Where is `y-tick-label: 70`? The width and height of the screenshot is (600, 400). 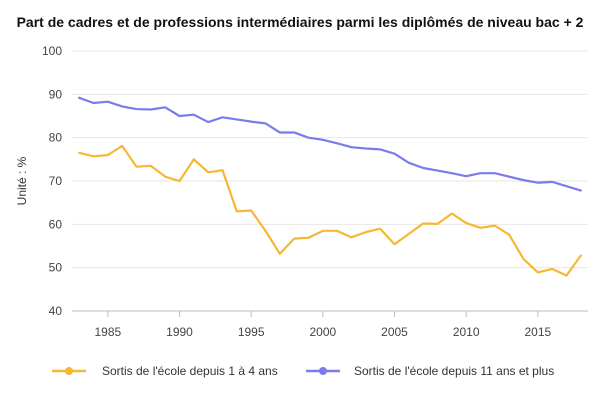 y-tick-label: 70 is located at coordinates (56, 181).